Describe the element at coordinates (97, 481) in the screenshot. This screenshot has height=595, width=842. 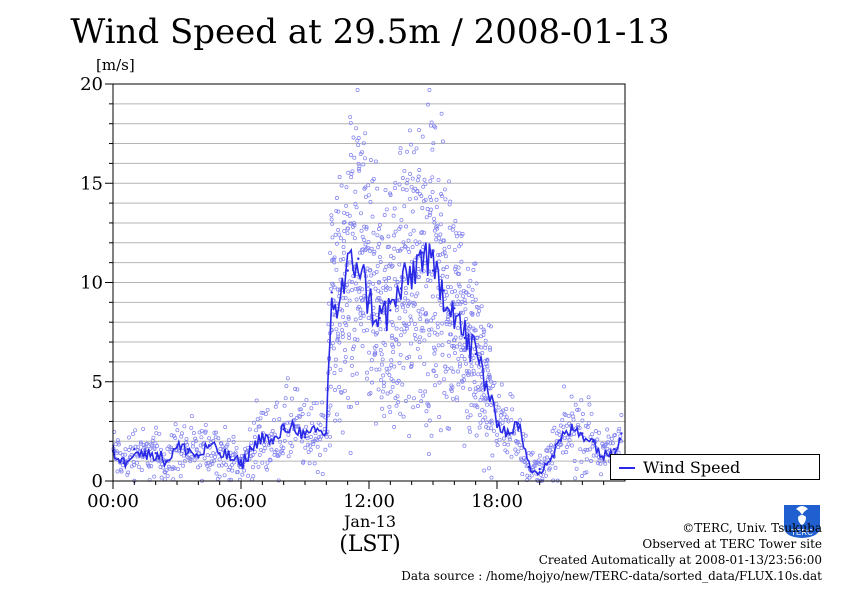
I see `y-tick-label: 0` at that location.